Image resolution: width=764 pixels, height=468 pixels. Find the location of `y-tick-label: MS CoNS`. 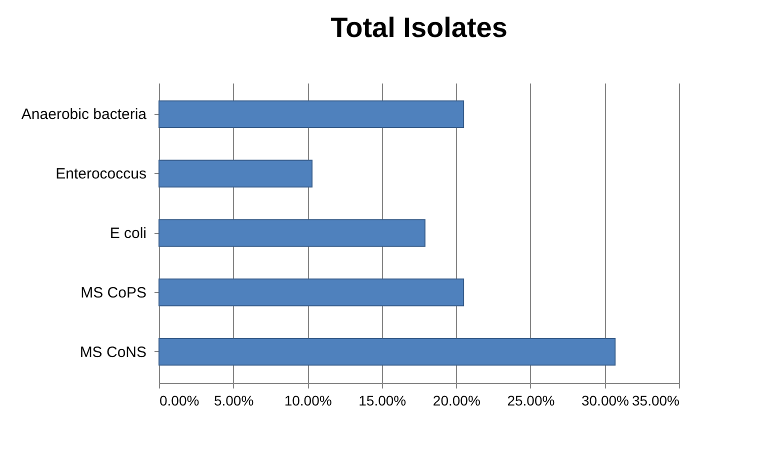

y-tick-label: MS CoNS is located at coordinates (113, 352).